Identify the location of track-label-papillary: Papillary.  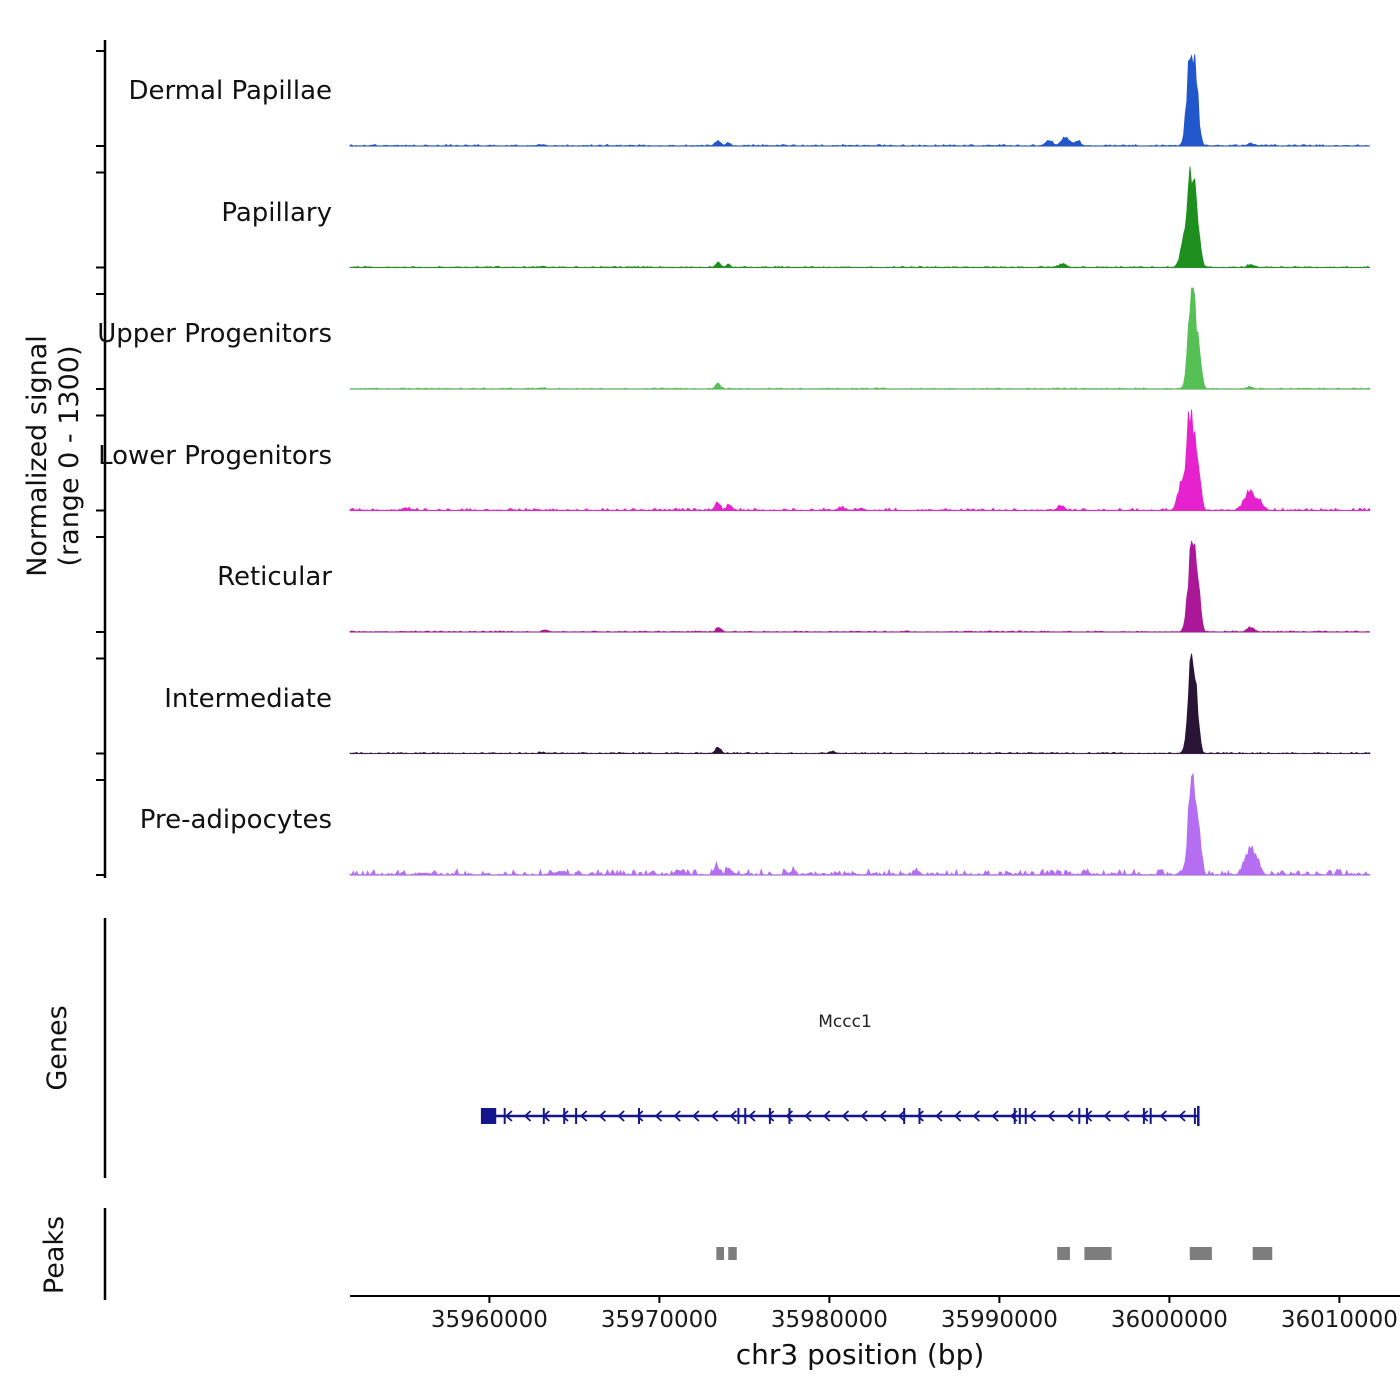
(276, 213).